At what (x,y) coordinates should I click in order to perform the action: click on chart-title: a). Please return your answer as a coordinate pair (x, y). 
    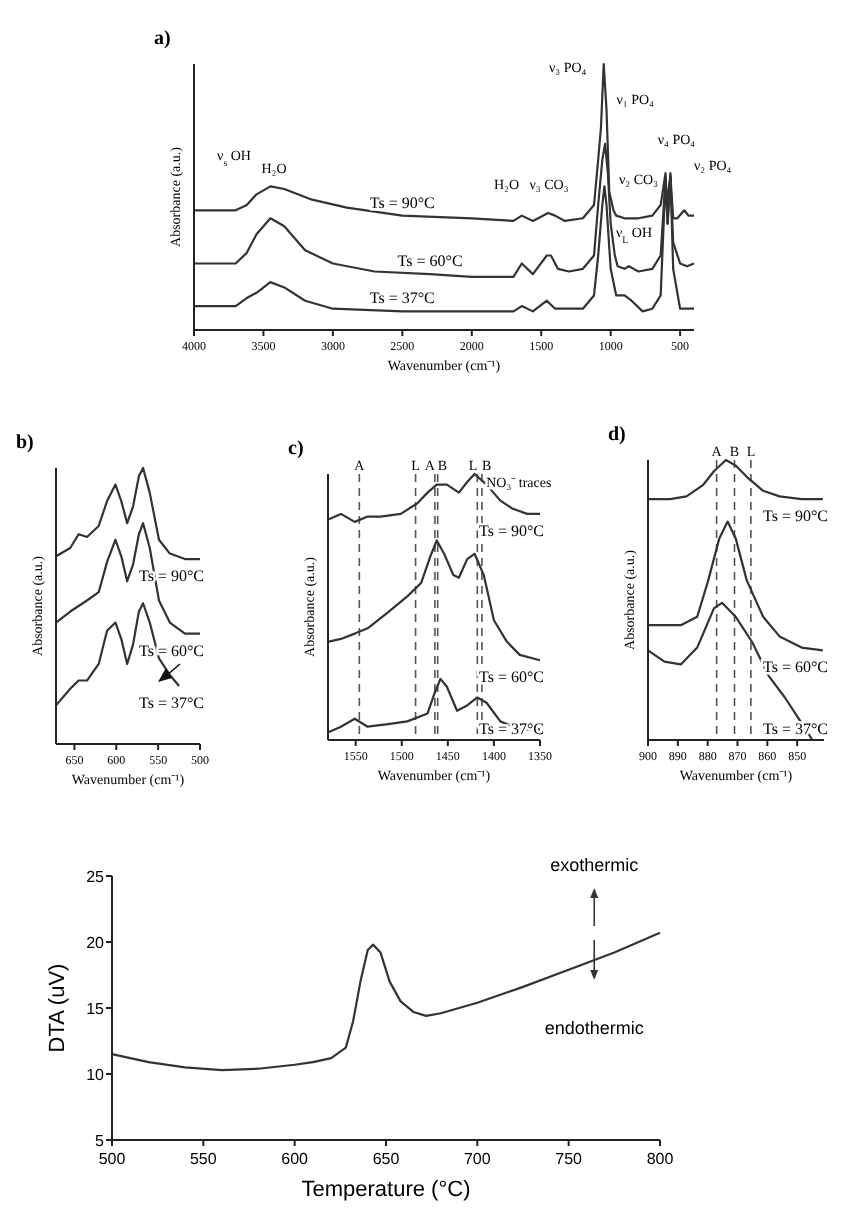
    Looking at the image, I should click on (162, 39).